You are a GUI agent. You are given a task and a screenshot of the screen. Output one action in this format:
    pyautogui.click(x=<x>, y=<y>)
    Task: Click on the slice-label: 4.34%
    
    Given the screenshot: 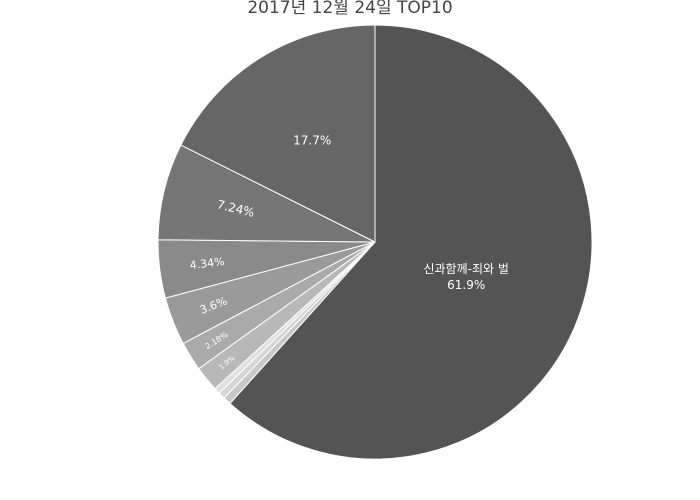 What is the action you would take?
    pyautogui.click(x=207, y=263)
    